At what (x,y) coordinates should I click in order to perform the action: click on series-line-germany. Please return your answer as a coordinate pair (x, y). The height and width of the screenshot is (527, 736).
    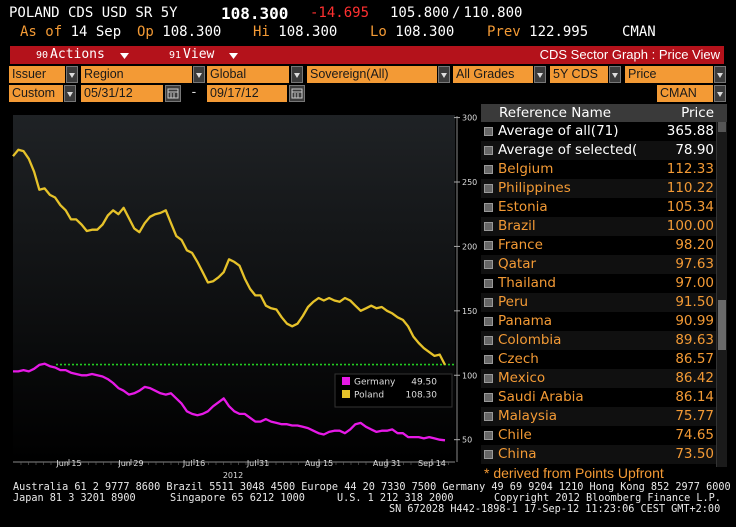
    Looking at the image, I should click on (229, 402).